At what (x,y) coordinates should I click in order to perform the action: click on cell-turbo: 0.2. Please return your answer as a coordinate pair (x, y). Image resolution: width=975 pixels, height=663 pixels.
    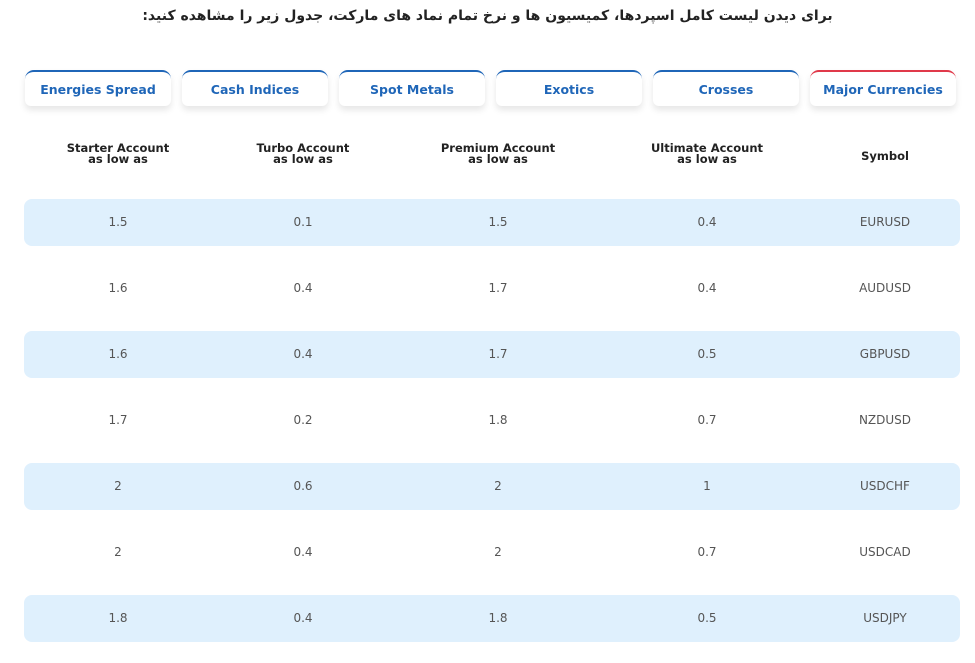
    Looking at the image, I should click on (303, 420).